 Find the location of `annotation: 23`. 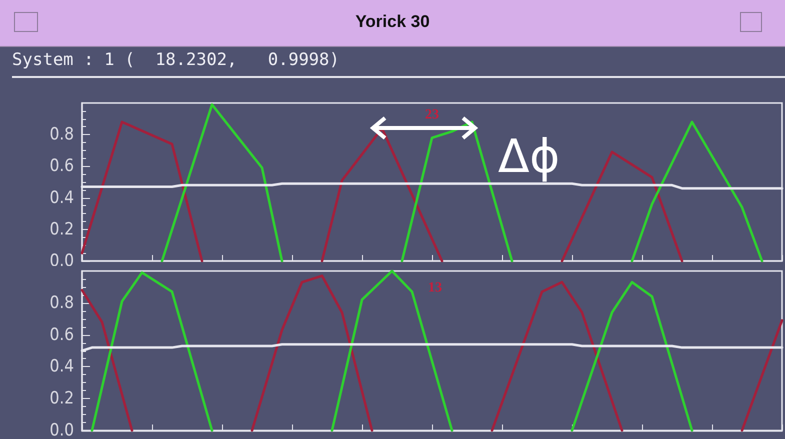

annotation: 23 is located at coordinates (432, 115).